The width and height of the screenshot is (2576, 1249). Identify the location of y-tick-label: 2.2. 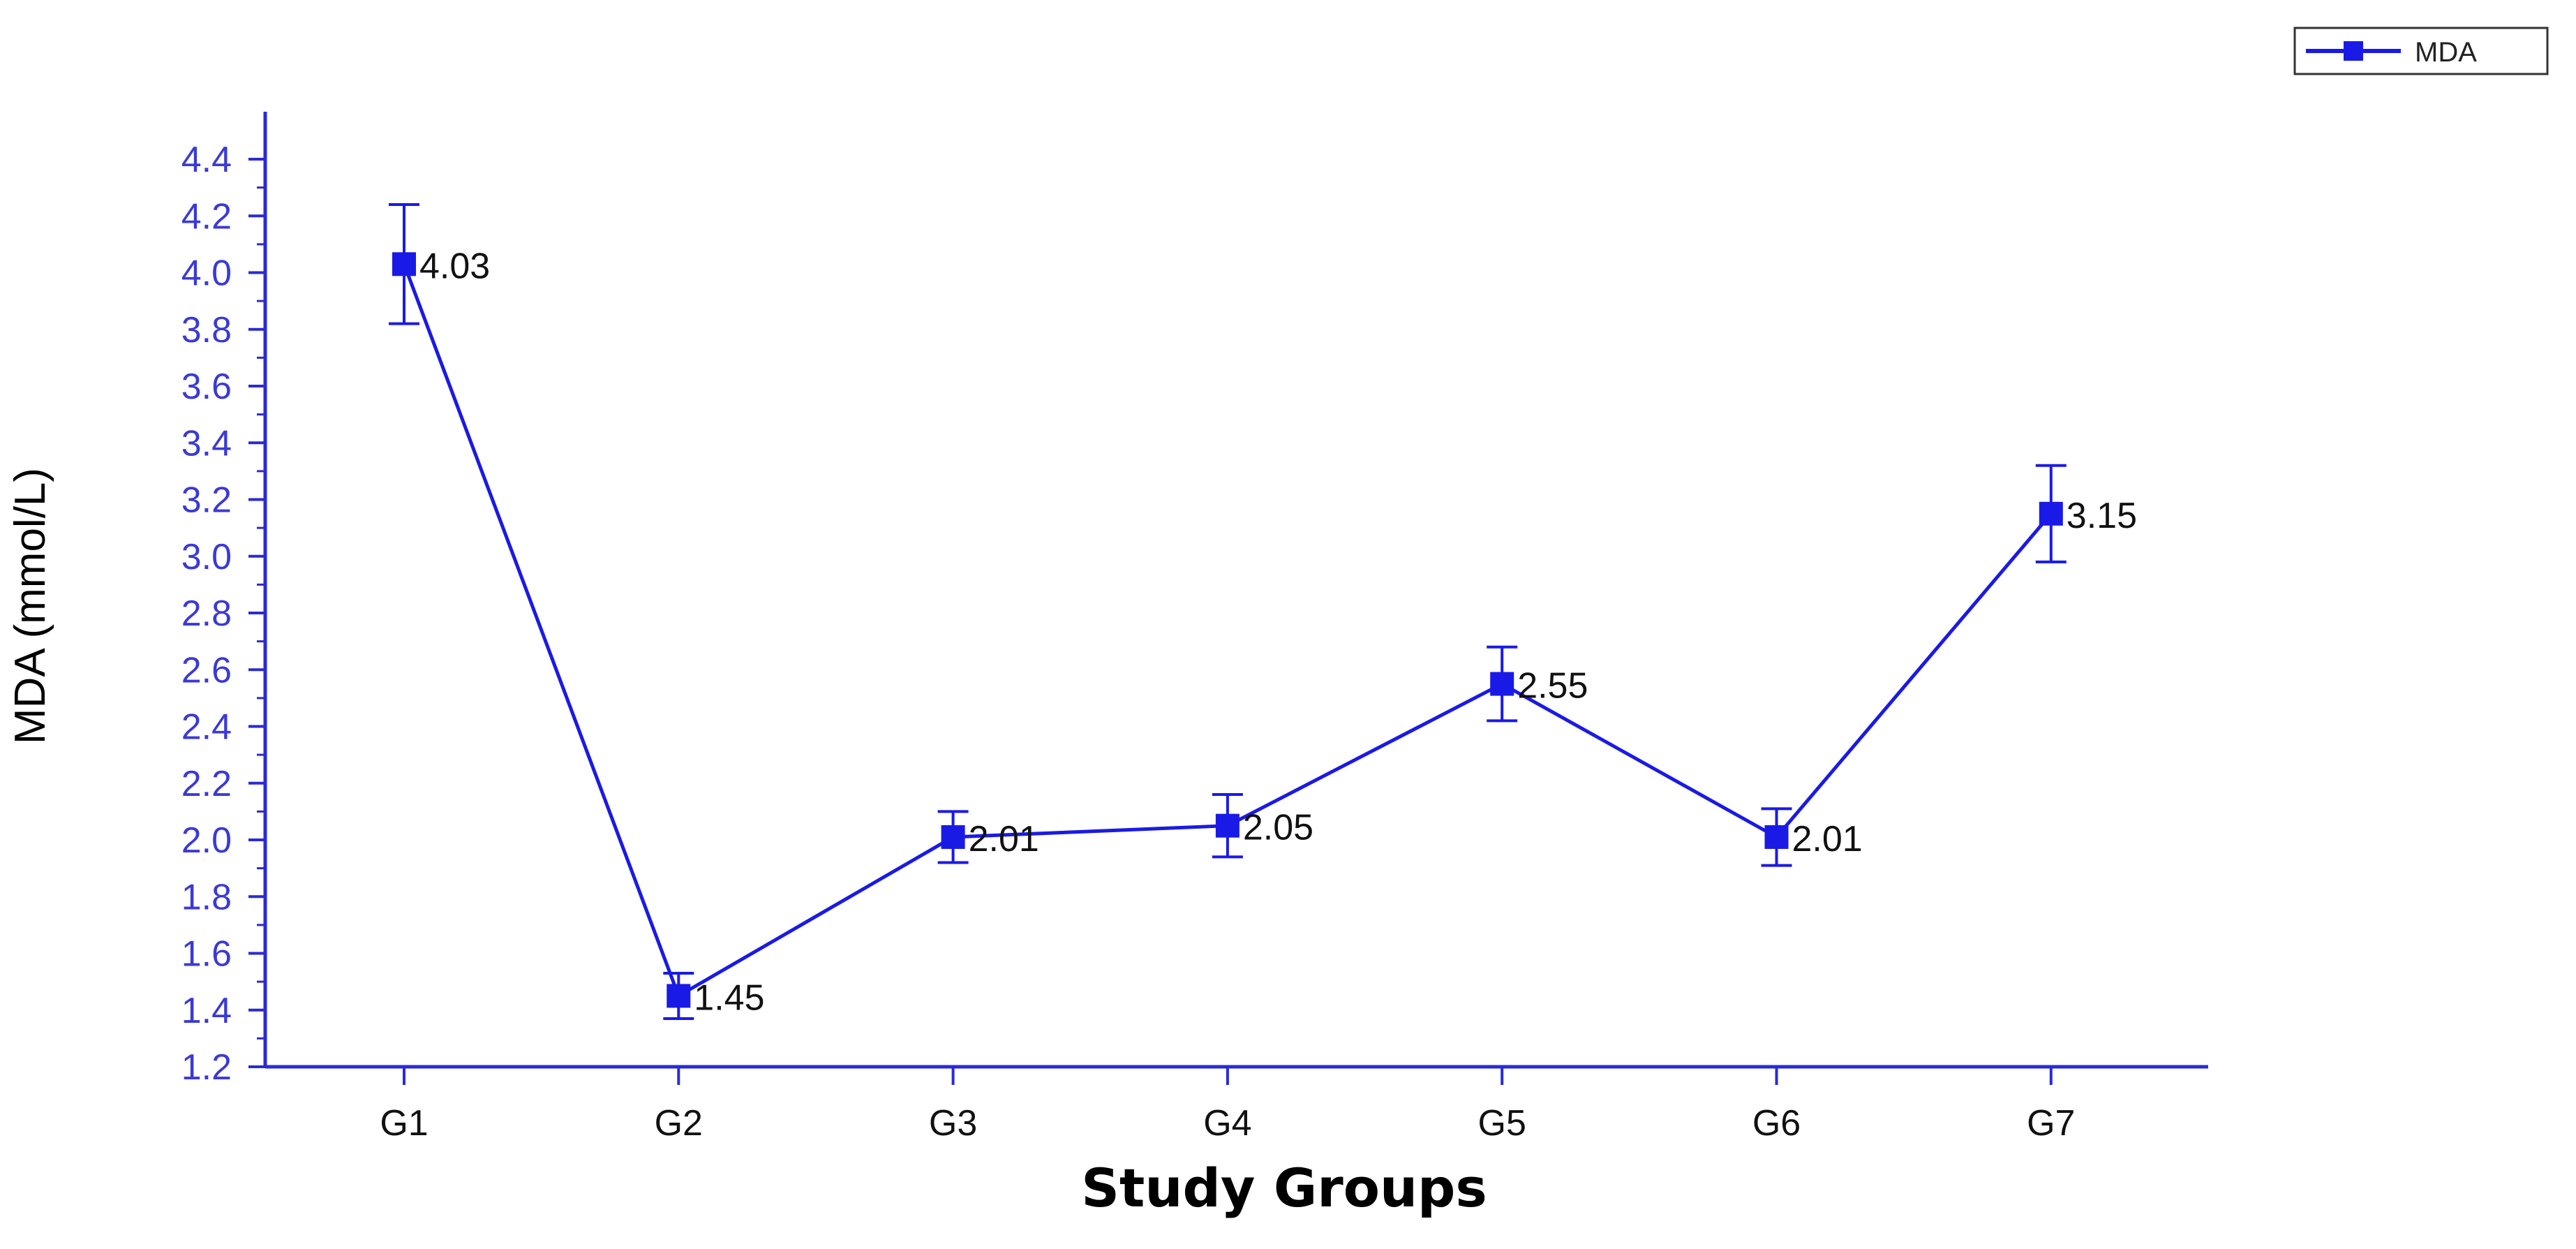
(206, 784).